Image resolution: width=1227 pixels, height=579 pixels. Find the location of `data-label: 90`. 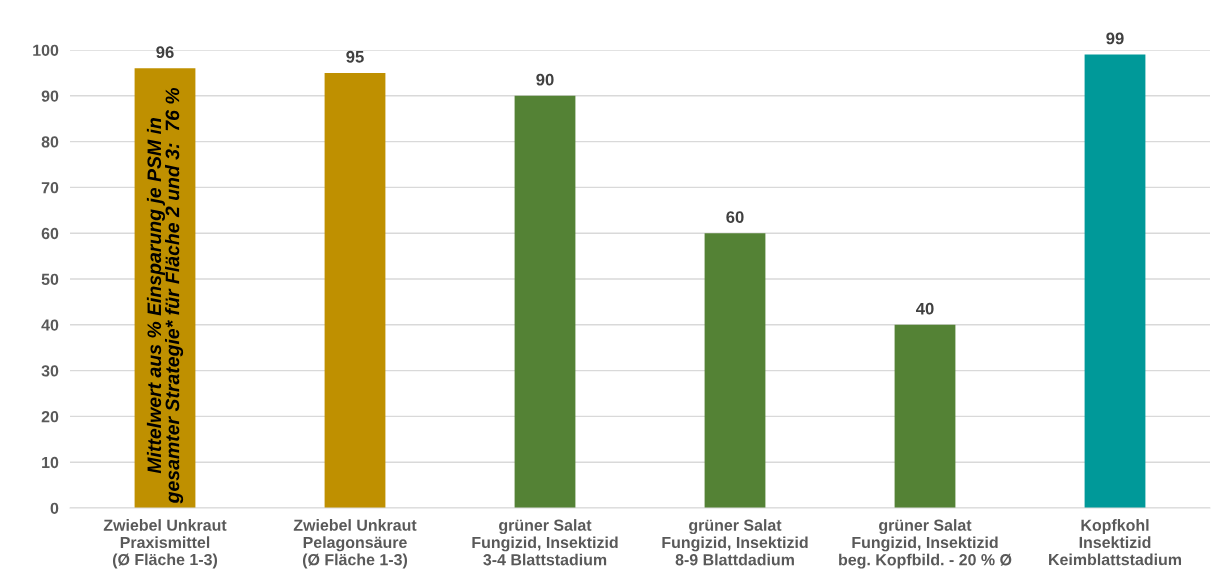

data-label: 90 is located at coordinates (545, 79).